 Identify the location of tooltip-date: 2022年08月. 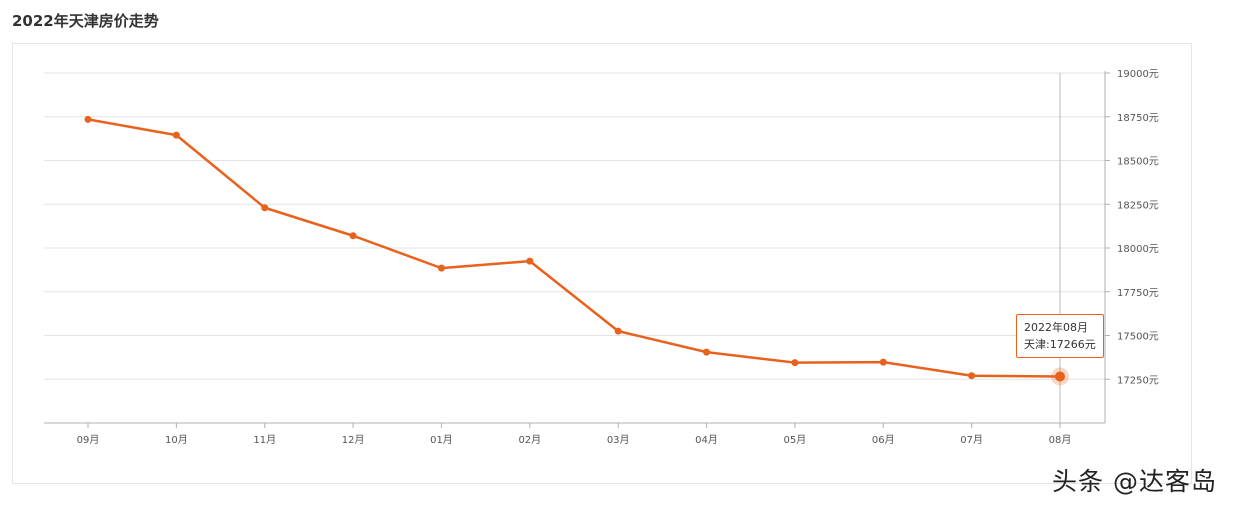
(1056, 328).